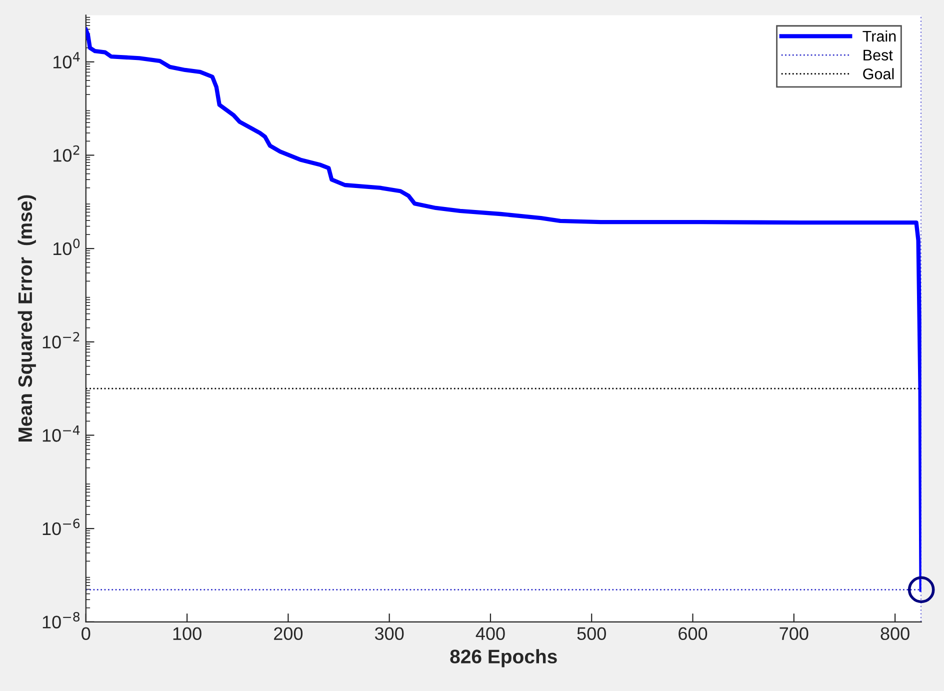 Image resolution: width=944 pixels, height=691 pixels. What do you see at coordinates (895, 633) in the screenshot?
I see `x-tick-label: 800` at bounding box center [895, 633].